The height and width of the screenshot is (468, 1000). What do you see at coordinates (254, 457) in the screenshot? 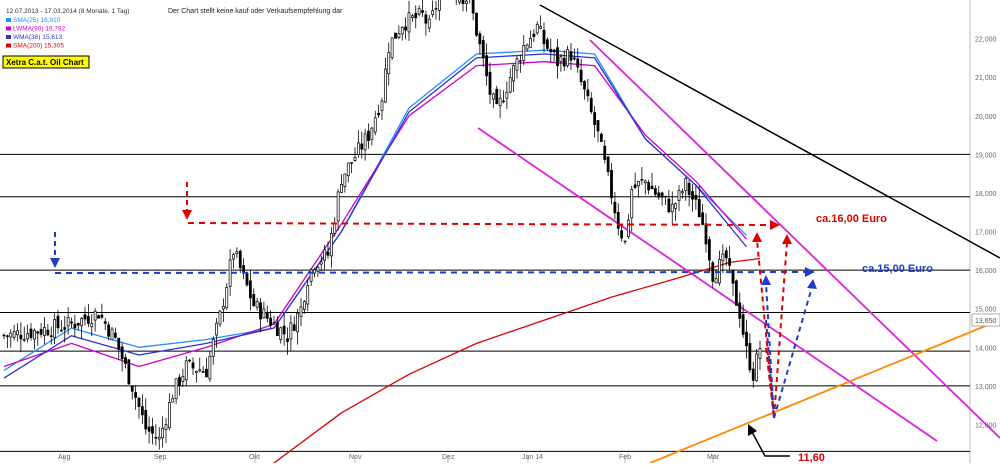
I see `x-tick-label: Okt` at bounding box center [254, 457].